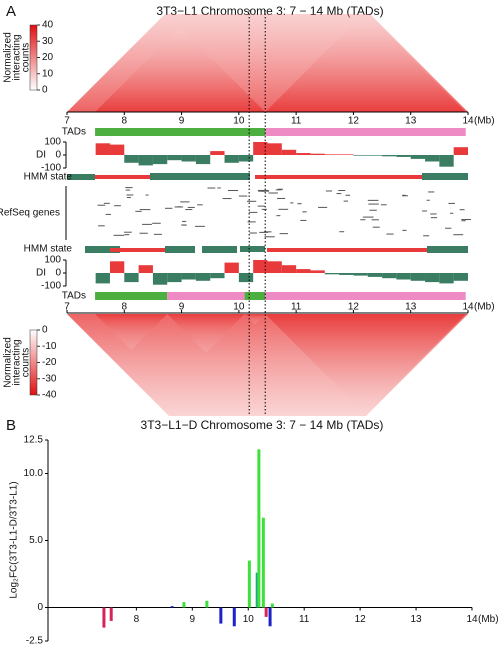 The height and width of the screenshot is (652, 504). I want to click on colorbar-tick-label: -30, so click(49, 378).